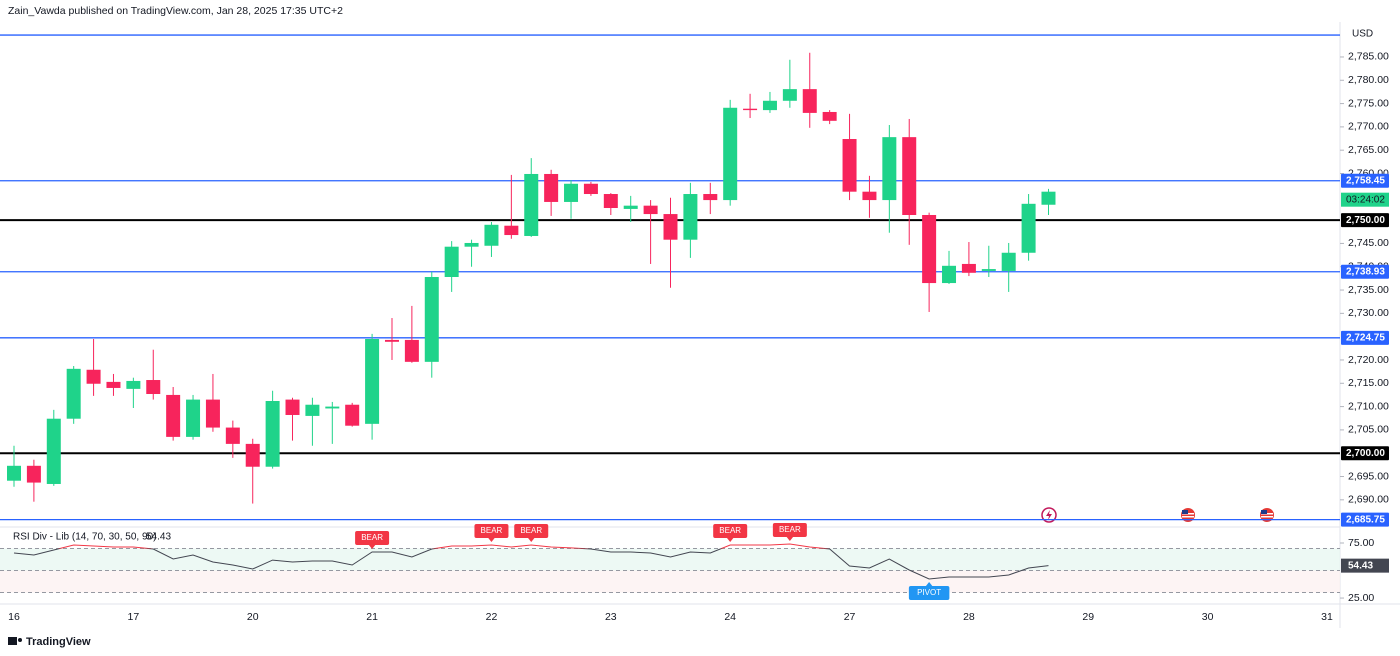 The image size is (1400, 656). Describe the element at coordinates (492, 617) in the screenshot. I see `x-tick-label: 22` at that location.